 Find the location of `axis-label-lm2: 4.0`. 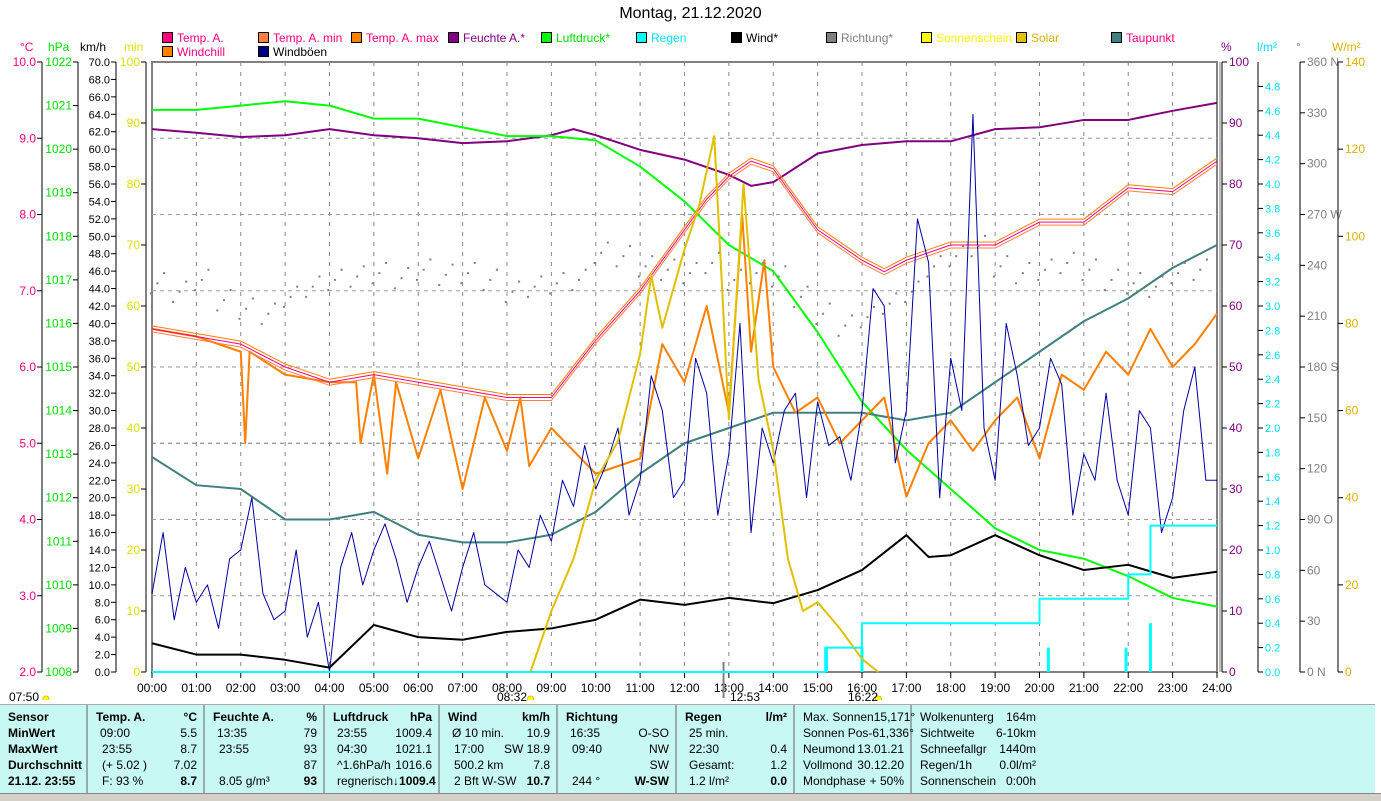

axis-label-lm2: 4.0 is located at coordinates (1272, 185).